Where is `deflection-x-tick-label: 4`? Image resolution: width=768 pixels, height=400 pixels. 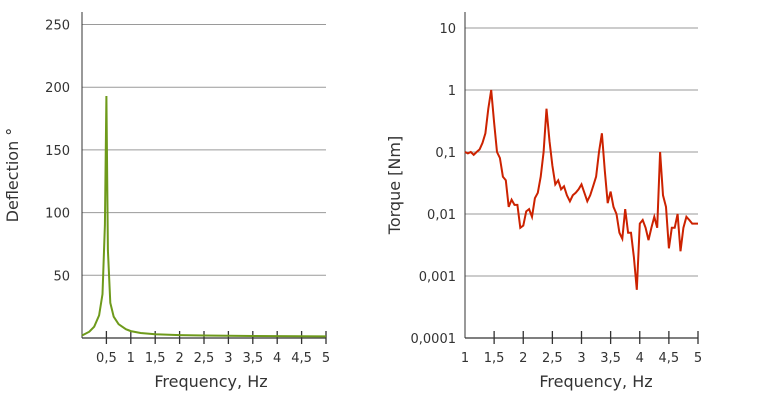
deflection-x-tick-label: 4 is located at coordinates (277, 358).